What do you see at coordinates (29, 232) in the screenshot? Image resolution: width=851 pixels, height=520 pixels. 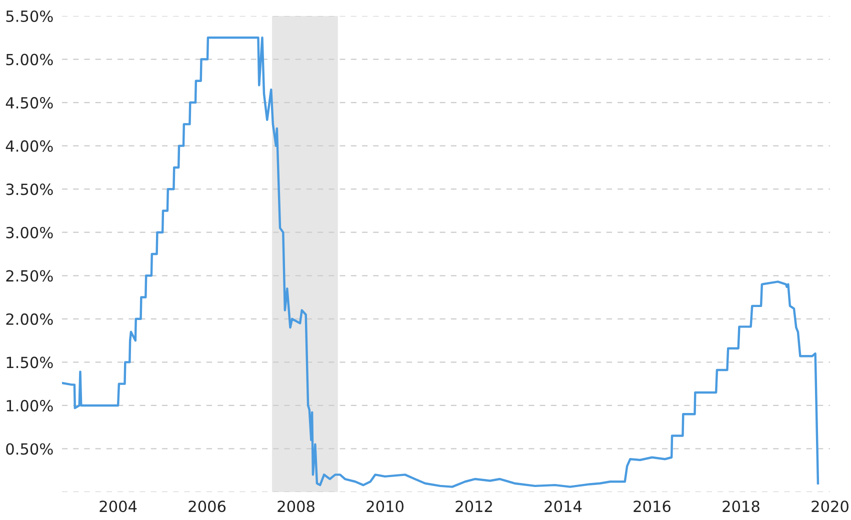 I see `y-tick-label: 3.00%` at bounding box center [29, 232].